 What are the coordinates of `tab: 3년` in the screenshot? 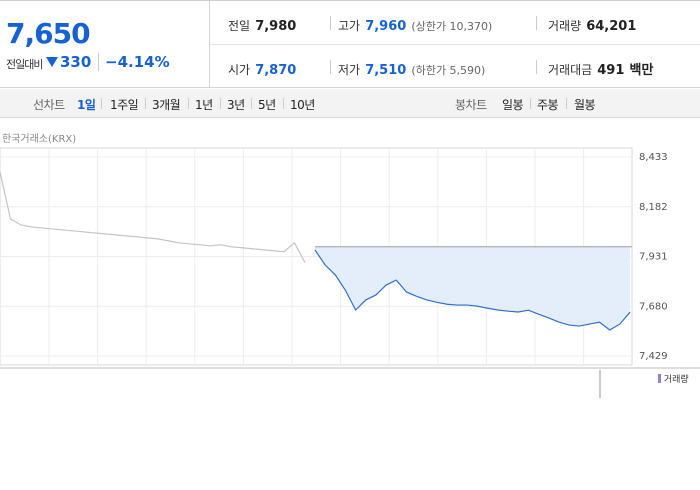 It's located at (236, 105).